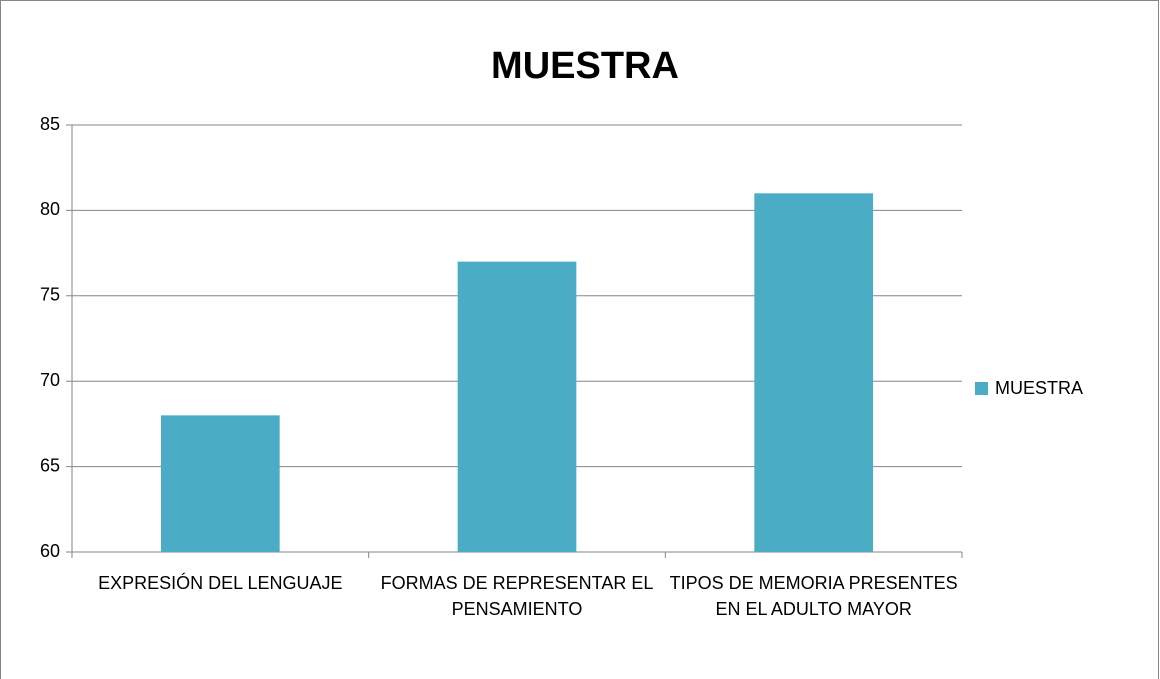  What do you see at coordinates (50, 124) in the screenshot?
I see `y-tick-label: 85` at bounding box center [50, 124].